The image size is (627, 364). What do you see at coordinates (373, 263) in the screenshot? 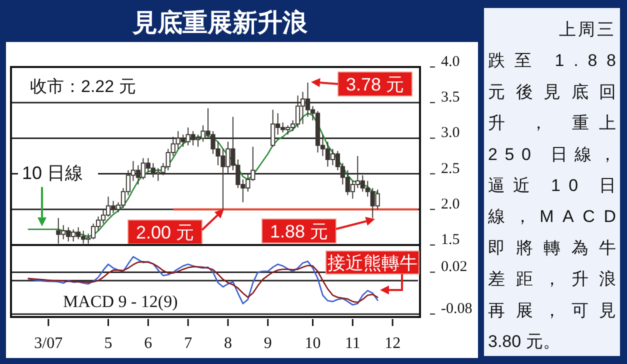
I see `annotation: 接近熊轉牛` at bounding box center [373, 263].